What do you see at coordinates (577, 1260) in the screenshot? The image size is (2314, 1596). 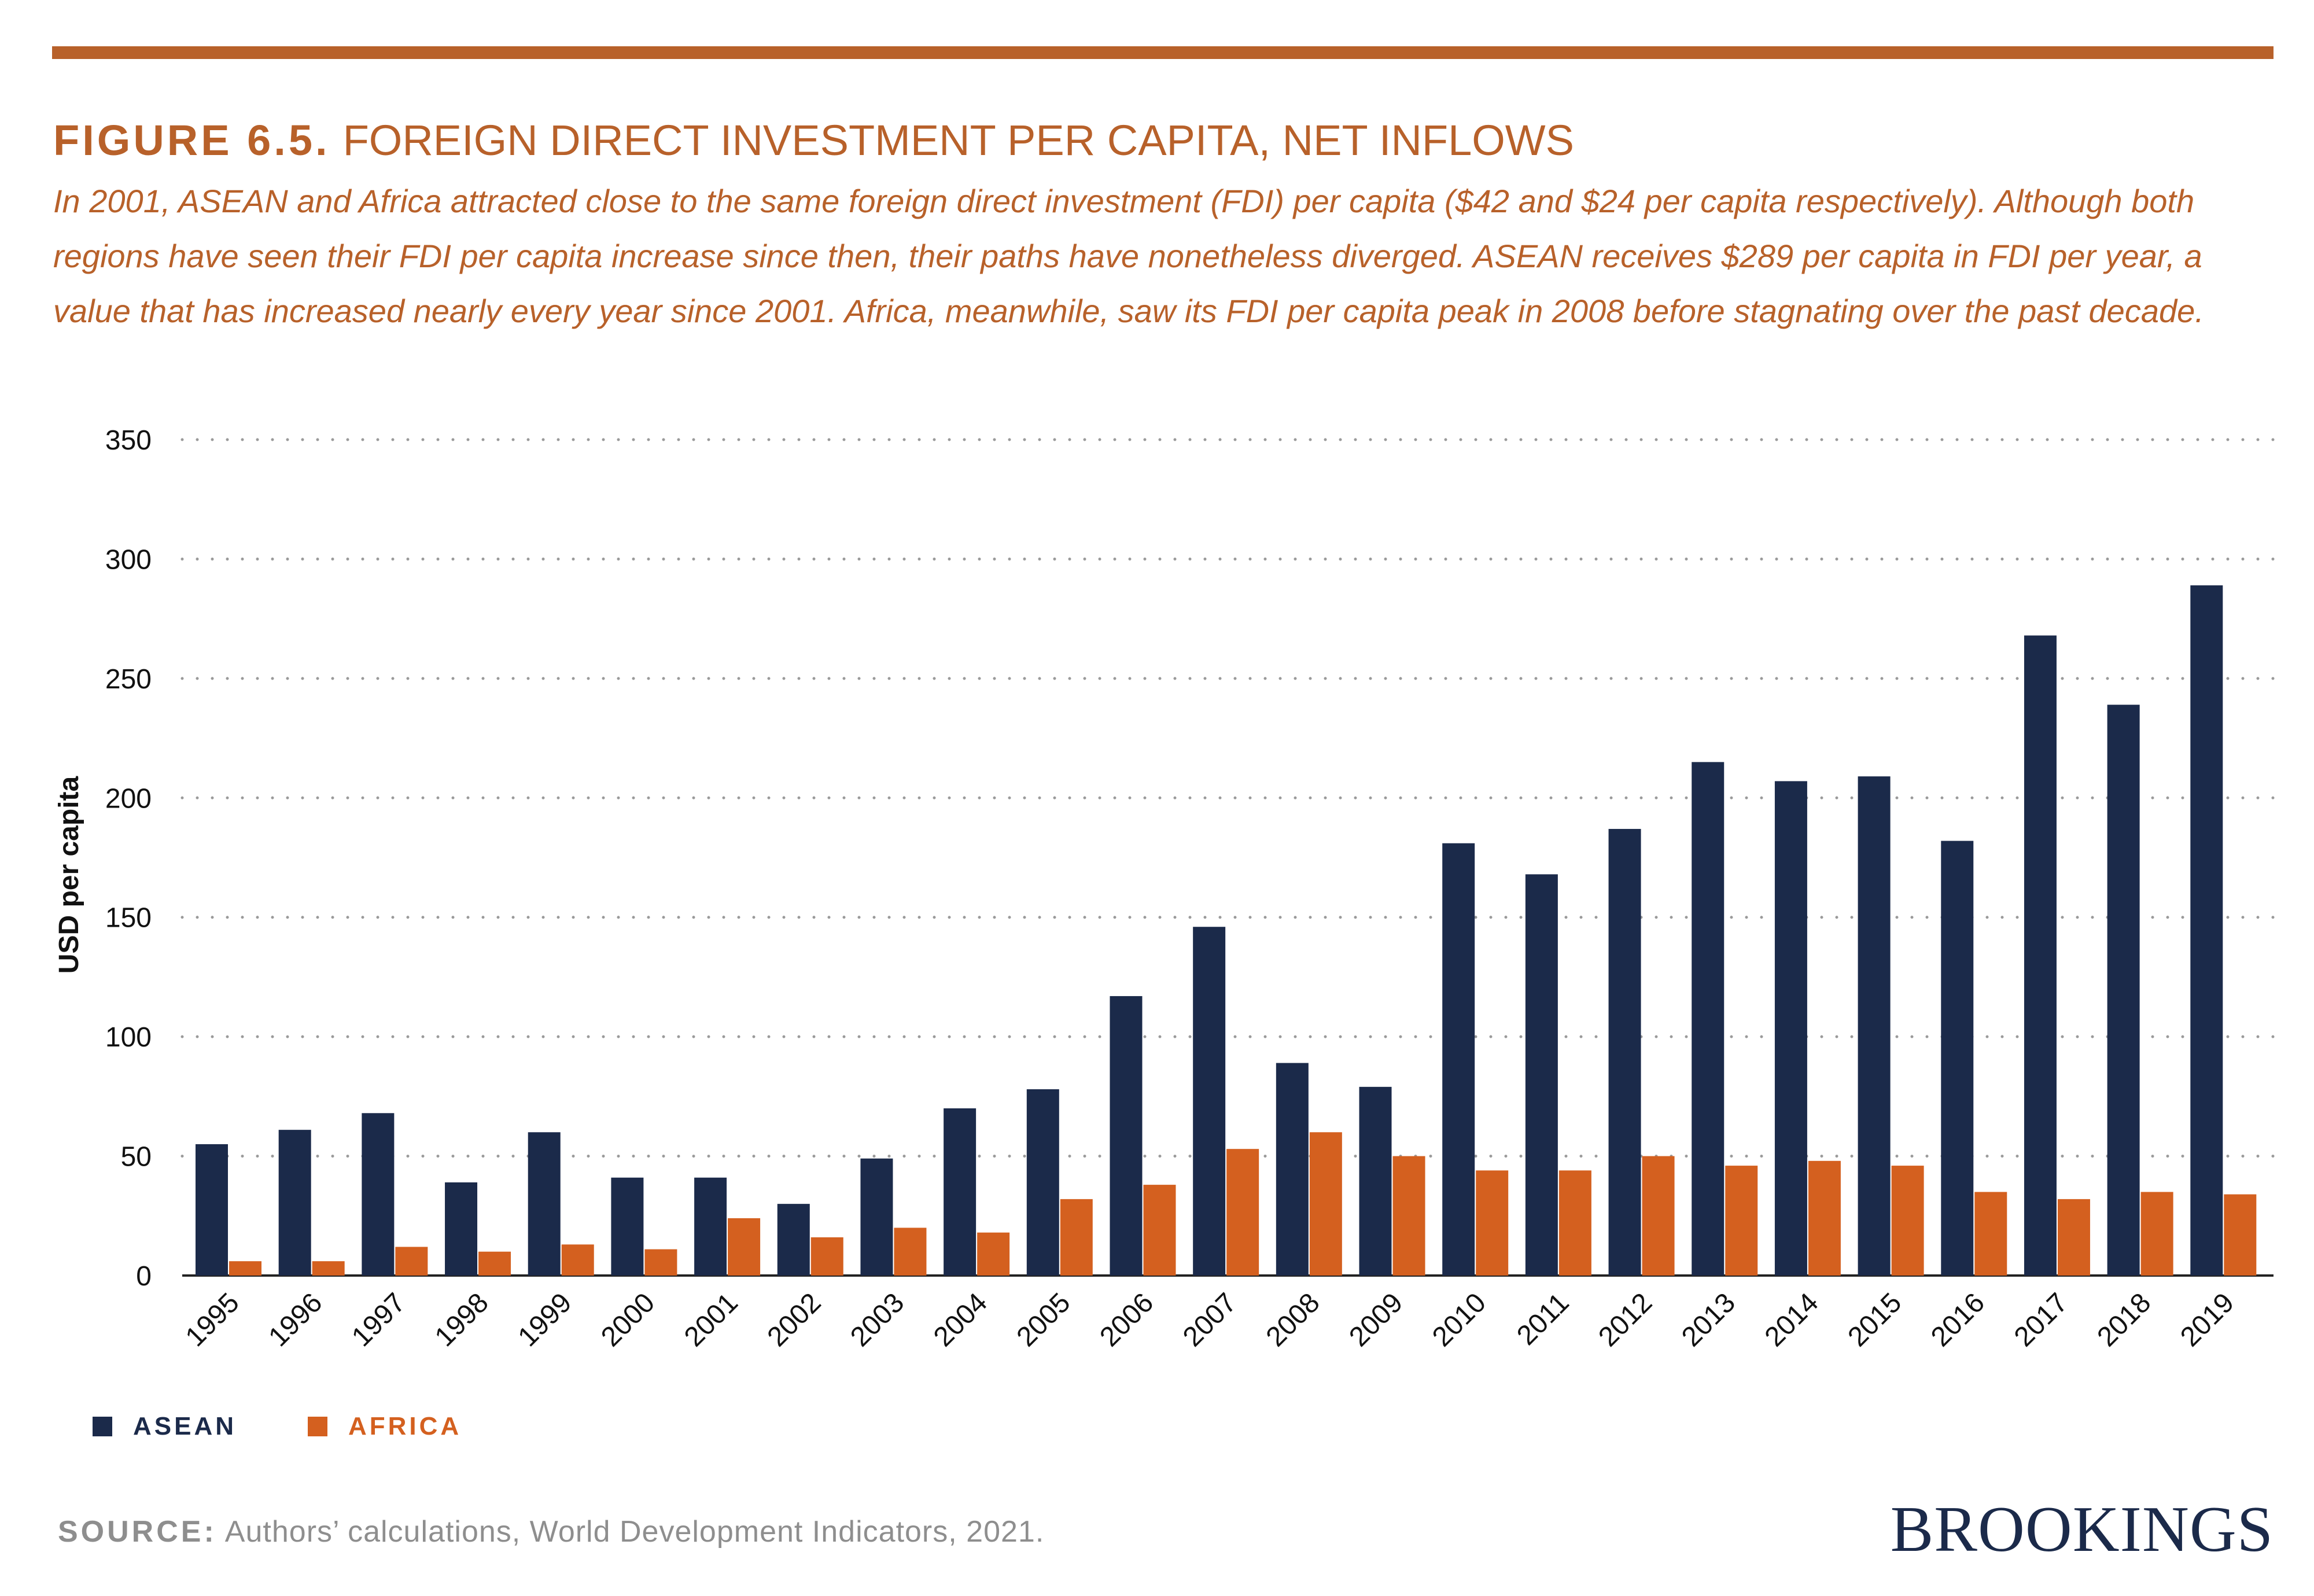 I see `bar-africa-1999` at bounding box center [577, 1260].